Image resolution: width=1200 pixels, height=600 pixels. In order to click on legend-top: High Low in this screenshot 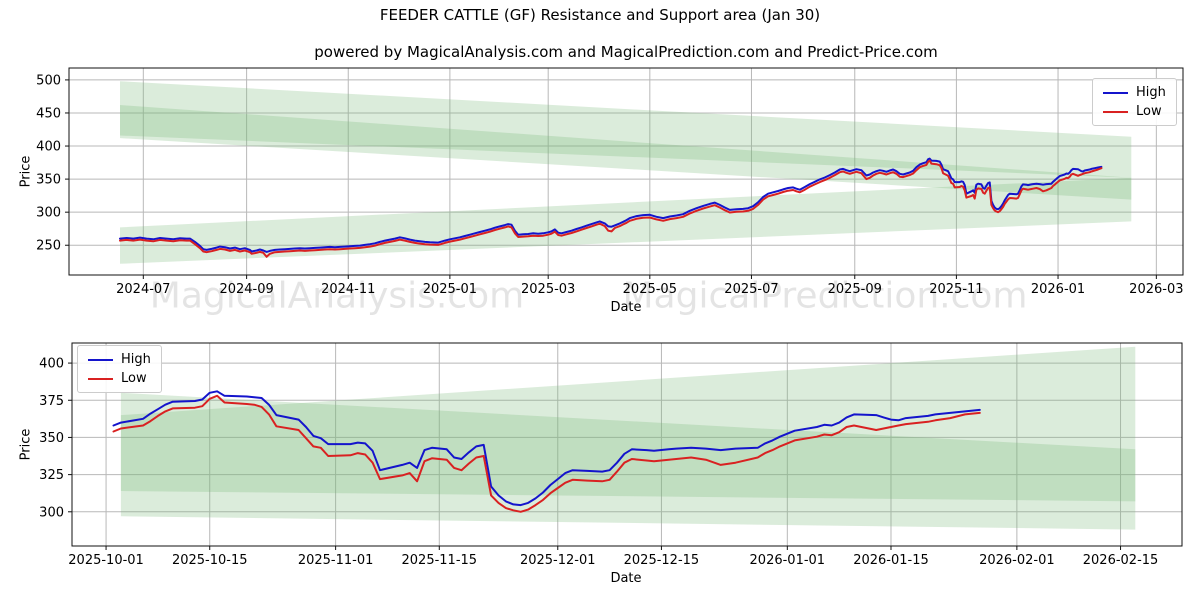, I will do `click(1134, 102)`.